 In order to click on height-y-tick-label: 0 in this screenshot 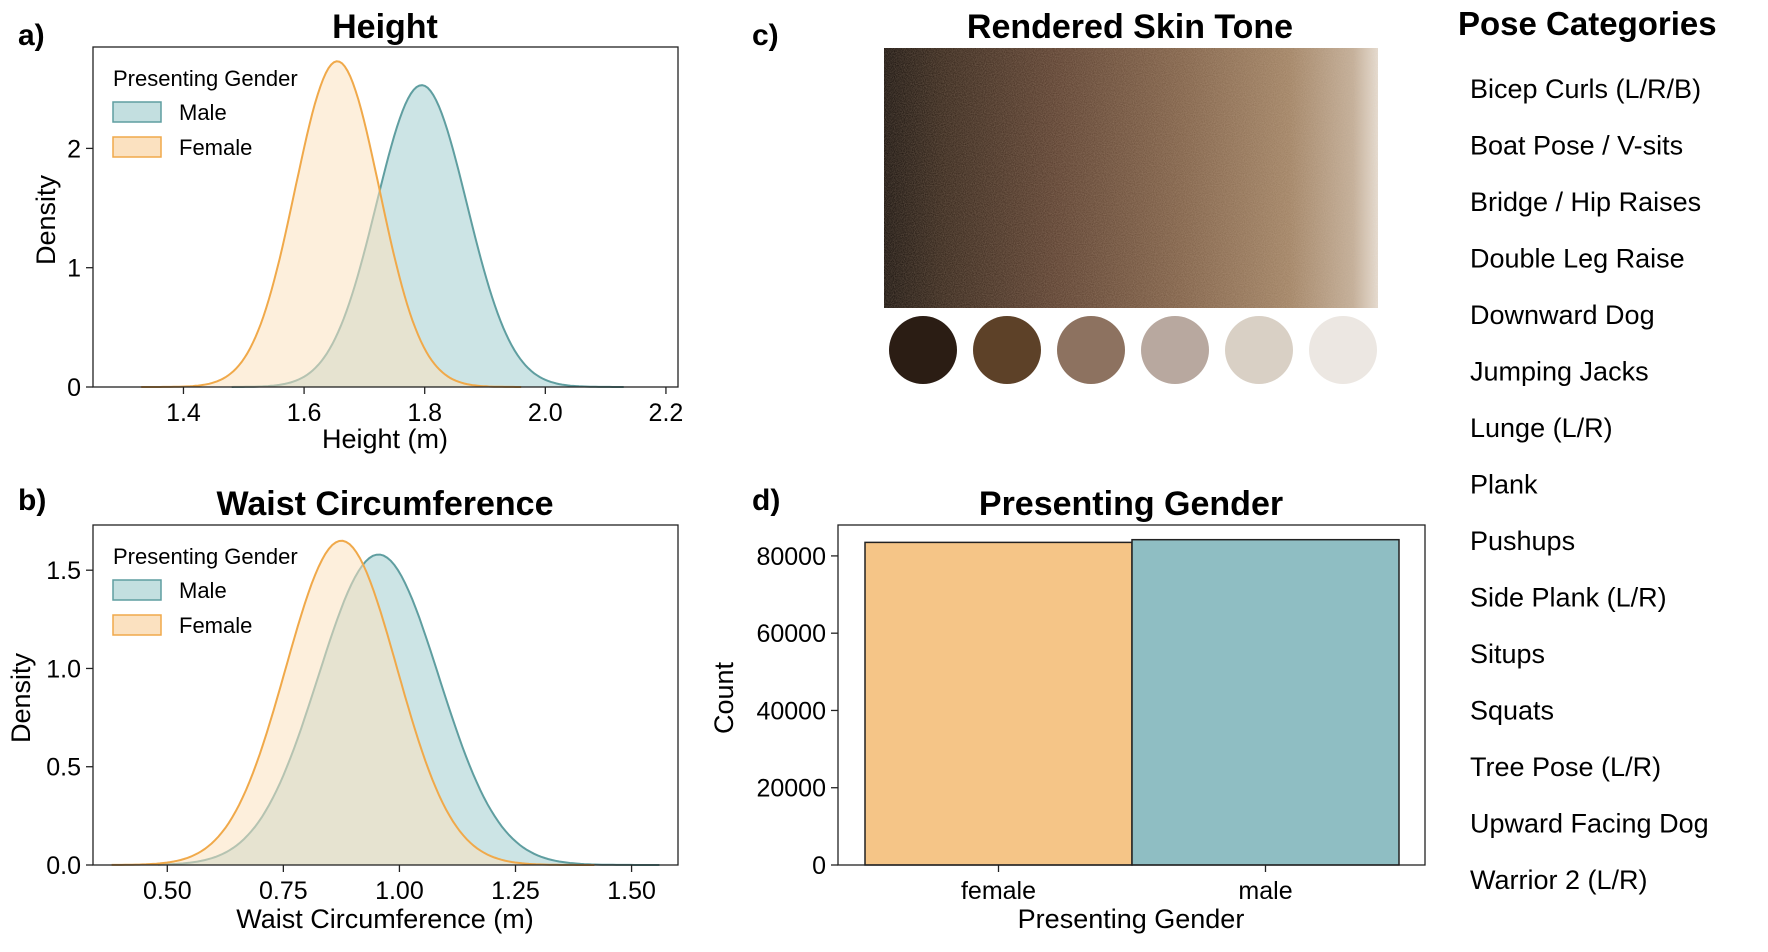, I will do `click(74, 388)`.